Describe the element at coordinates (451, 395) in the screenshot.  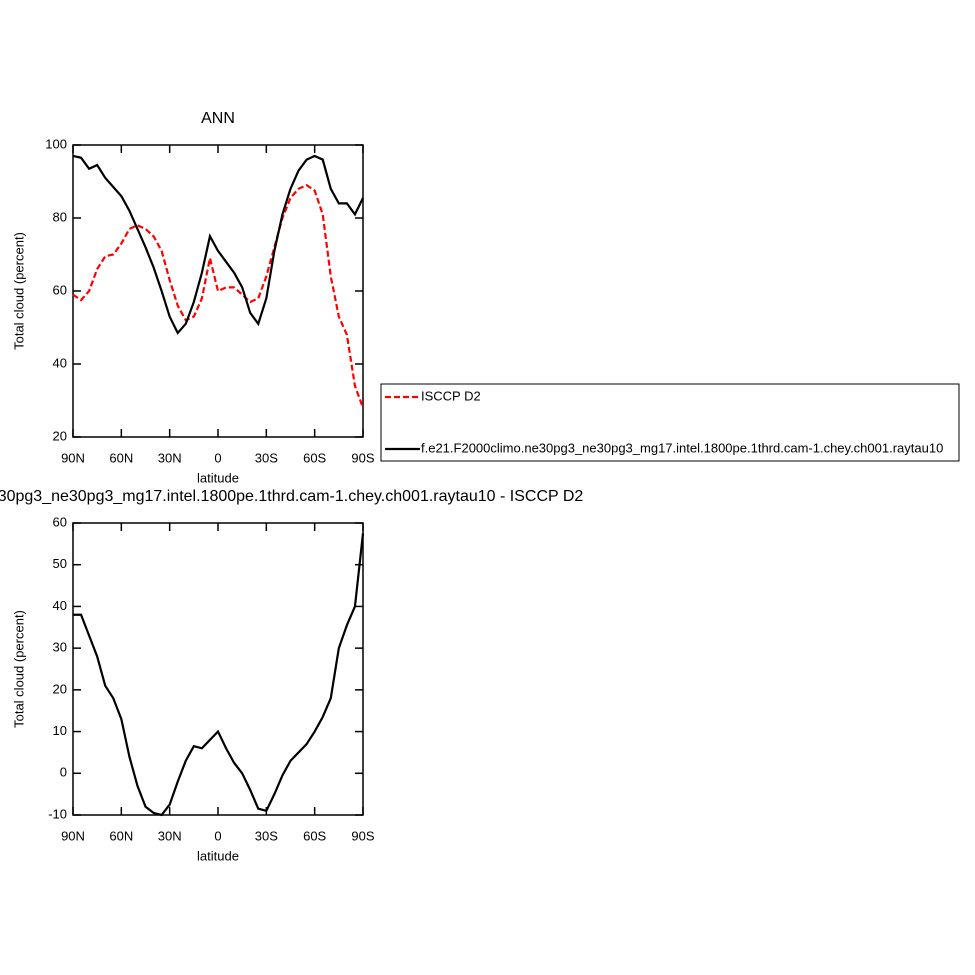
I see `legend-label: ISCCP D2` at that location.